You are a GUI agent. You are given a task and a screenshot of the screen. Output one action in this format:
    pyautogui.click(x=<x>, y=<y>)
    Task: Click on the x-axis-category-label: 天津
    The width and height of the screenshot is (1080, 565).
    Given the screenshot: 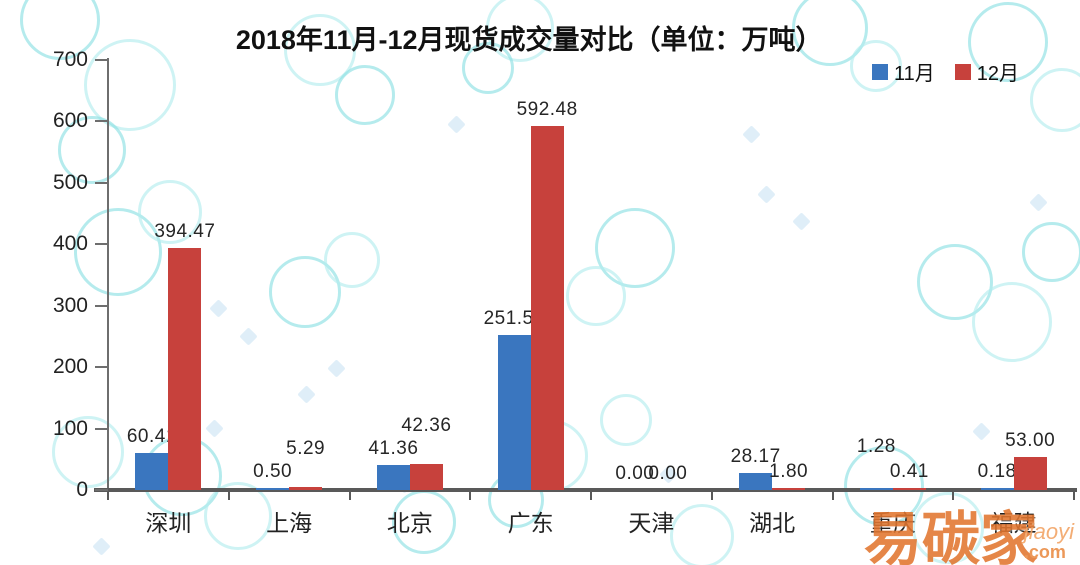 What is the action you would take?
    pyautogui.click(x=651, y=523)
    